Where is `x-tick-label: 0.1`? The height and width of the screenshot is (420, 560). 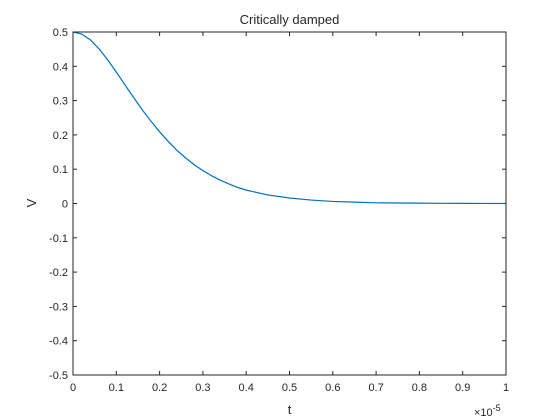
x-tick-label: 0.1 is located at coordinates (116, 388).